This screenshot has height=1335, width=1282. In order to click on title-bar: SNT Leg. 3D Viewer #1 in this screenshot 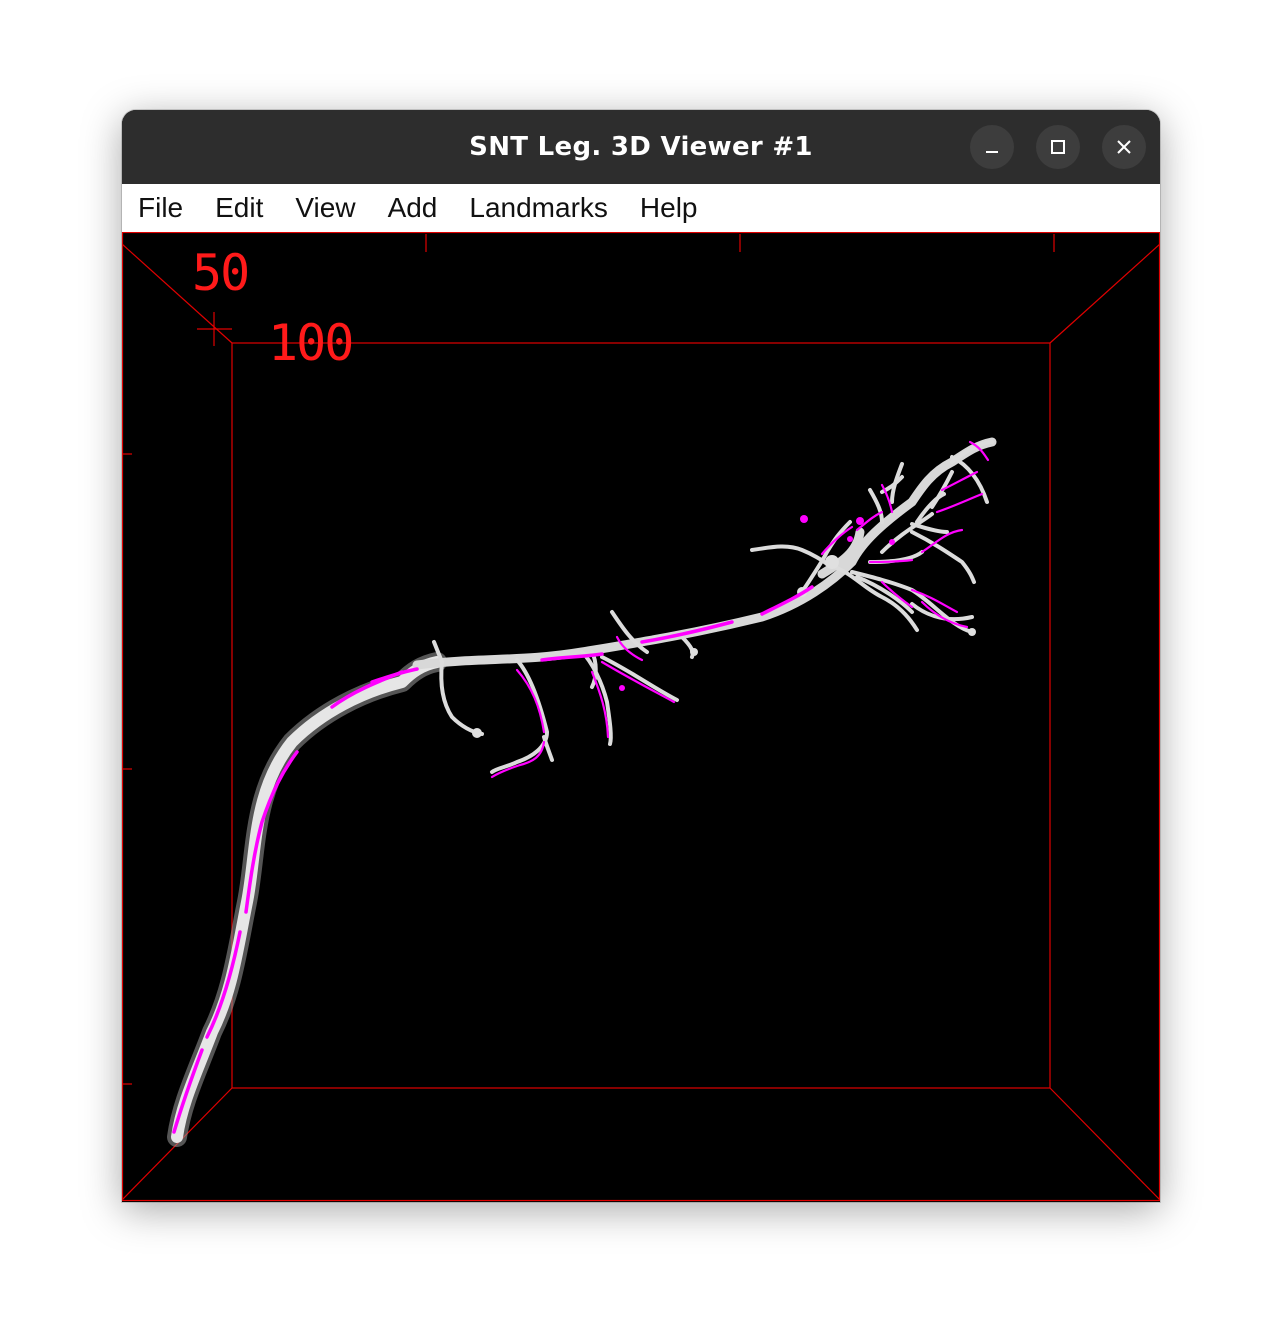, I will do `click(641, 147)`.